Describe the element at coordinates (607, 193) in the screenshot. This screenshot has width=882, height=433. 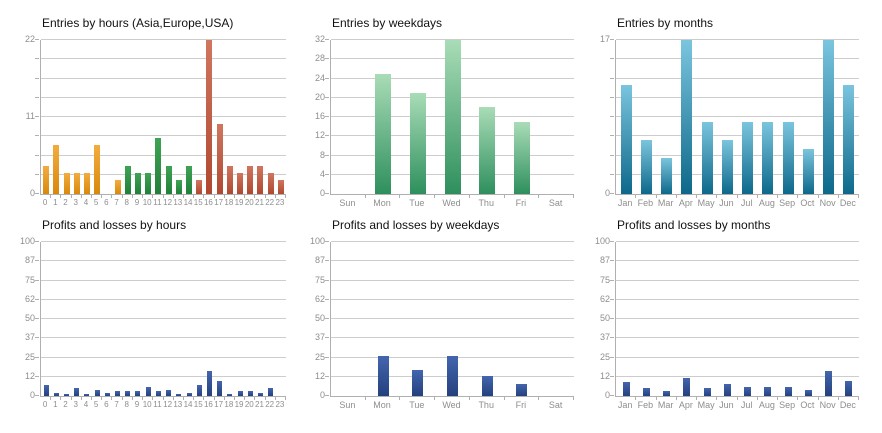
I see `y-tick-label: 0` at that location.